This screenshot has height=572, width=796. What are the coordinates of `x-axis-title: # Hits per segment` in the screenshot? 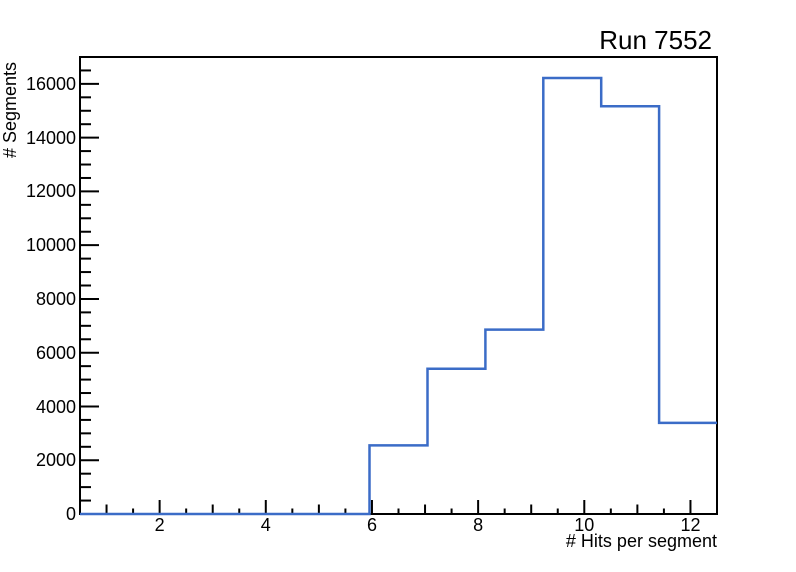 It's located at (641, 541).